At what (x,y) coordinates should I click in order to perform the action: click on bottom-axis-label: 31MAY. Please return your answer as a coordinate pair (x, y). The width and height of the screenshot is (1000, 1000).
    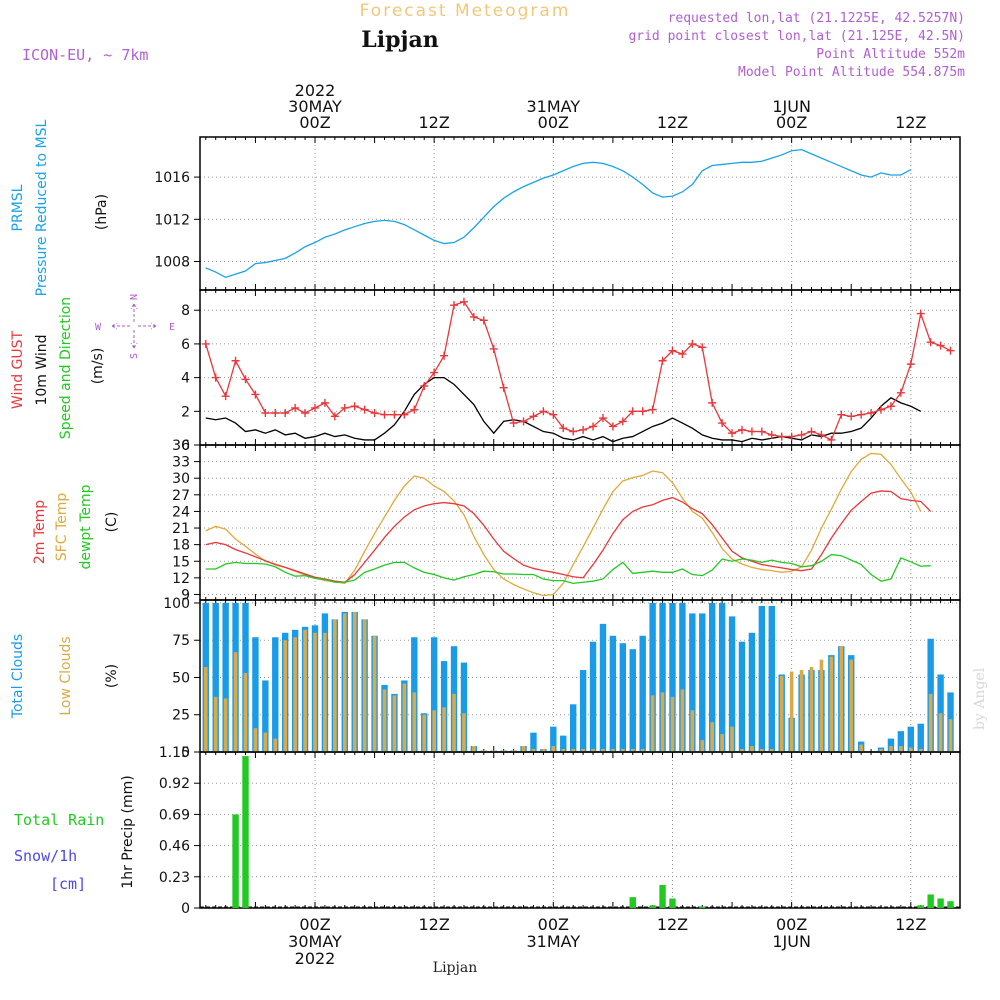
    Looking at the image, I should click on (553, 941).